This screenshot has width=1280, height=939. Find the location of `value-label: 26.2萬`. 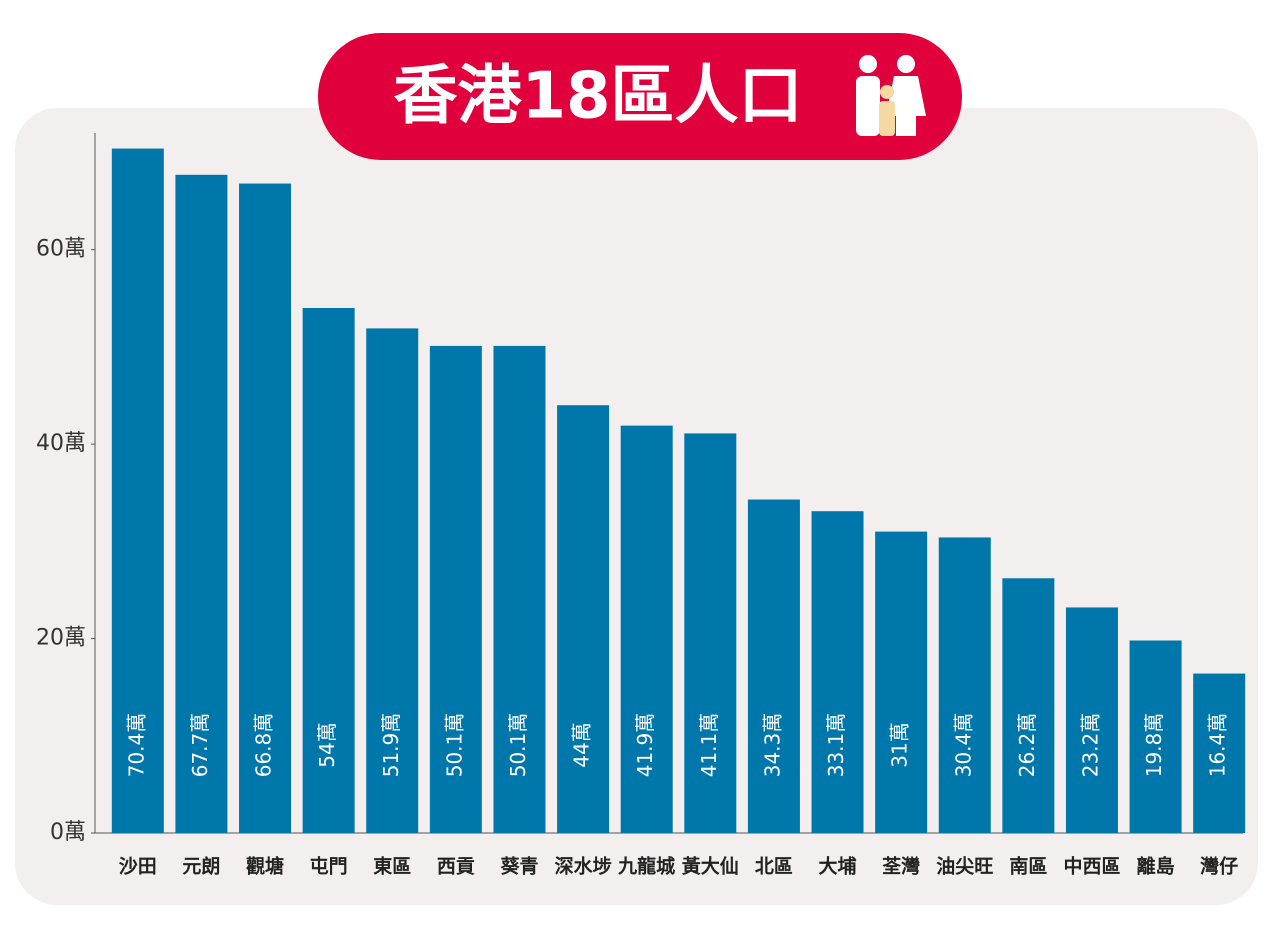

value-label: 26.2萬 is located at coordinates (1027, 745).